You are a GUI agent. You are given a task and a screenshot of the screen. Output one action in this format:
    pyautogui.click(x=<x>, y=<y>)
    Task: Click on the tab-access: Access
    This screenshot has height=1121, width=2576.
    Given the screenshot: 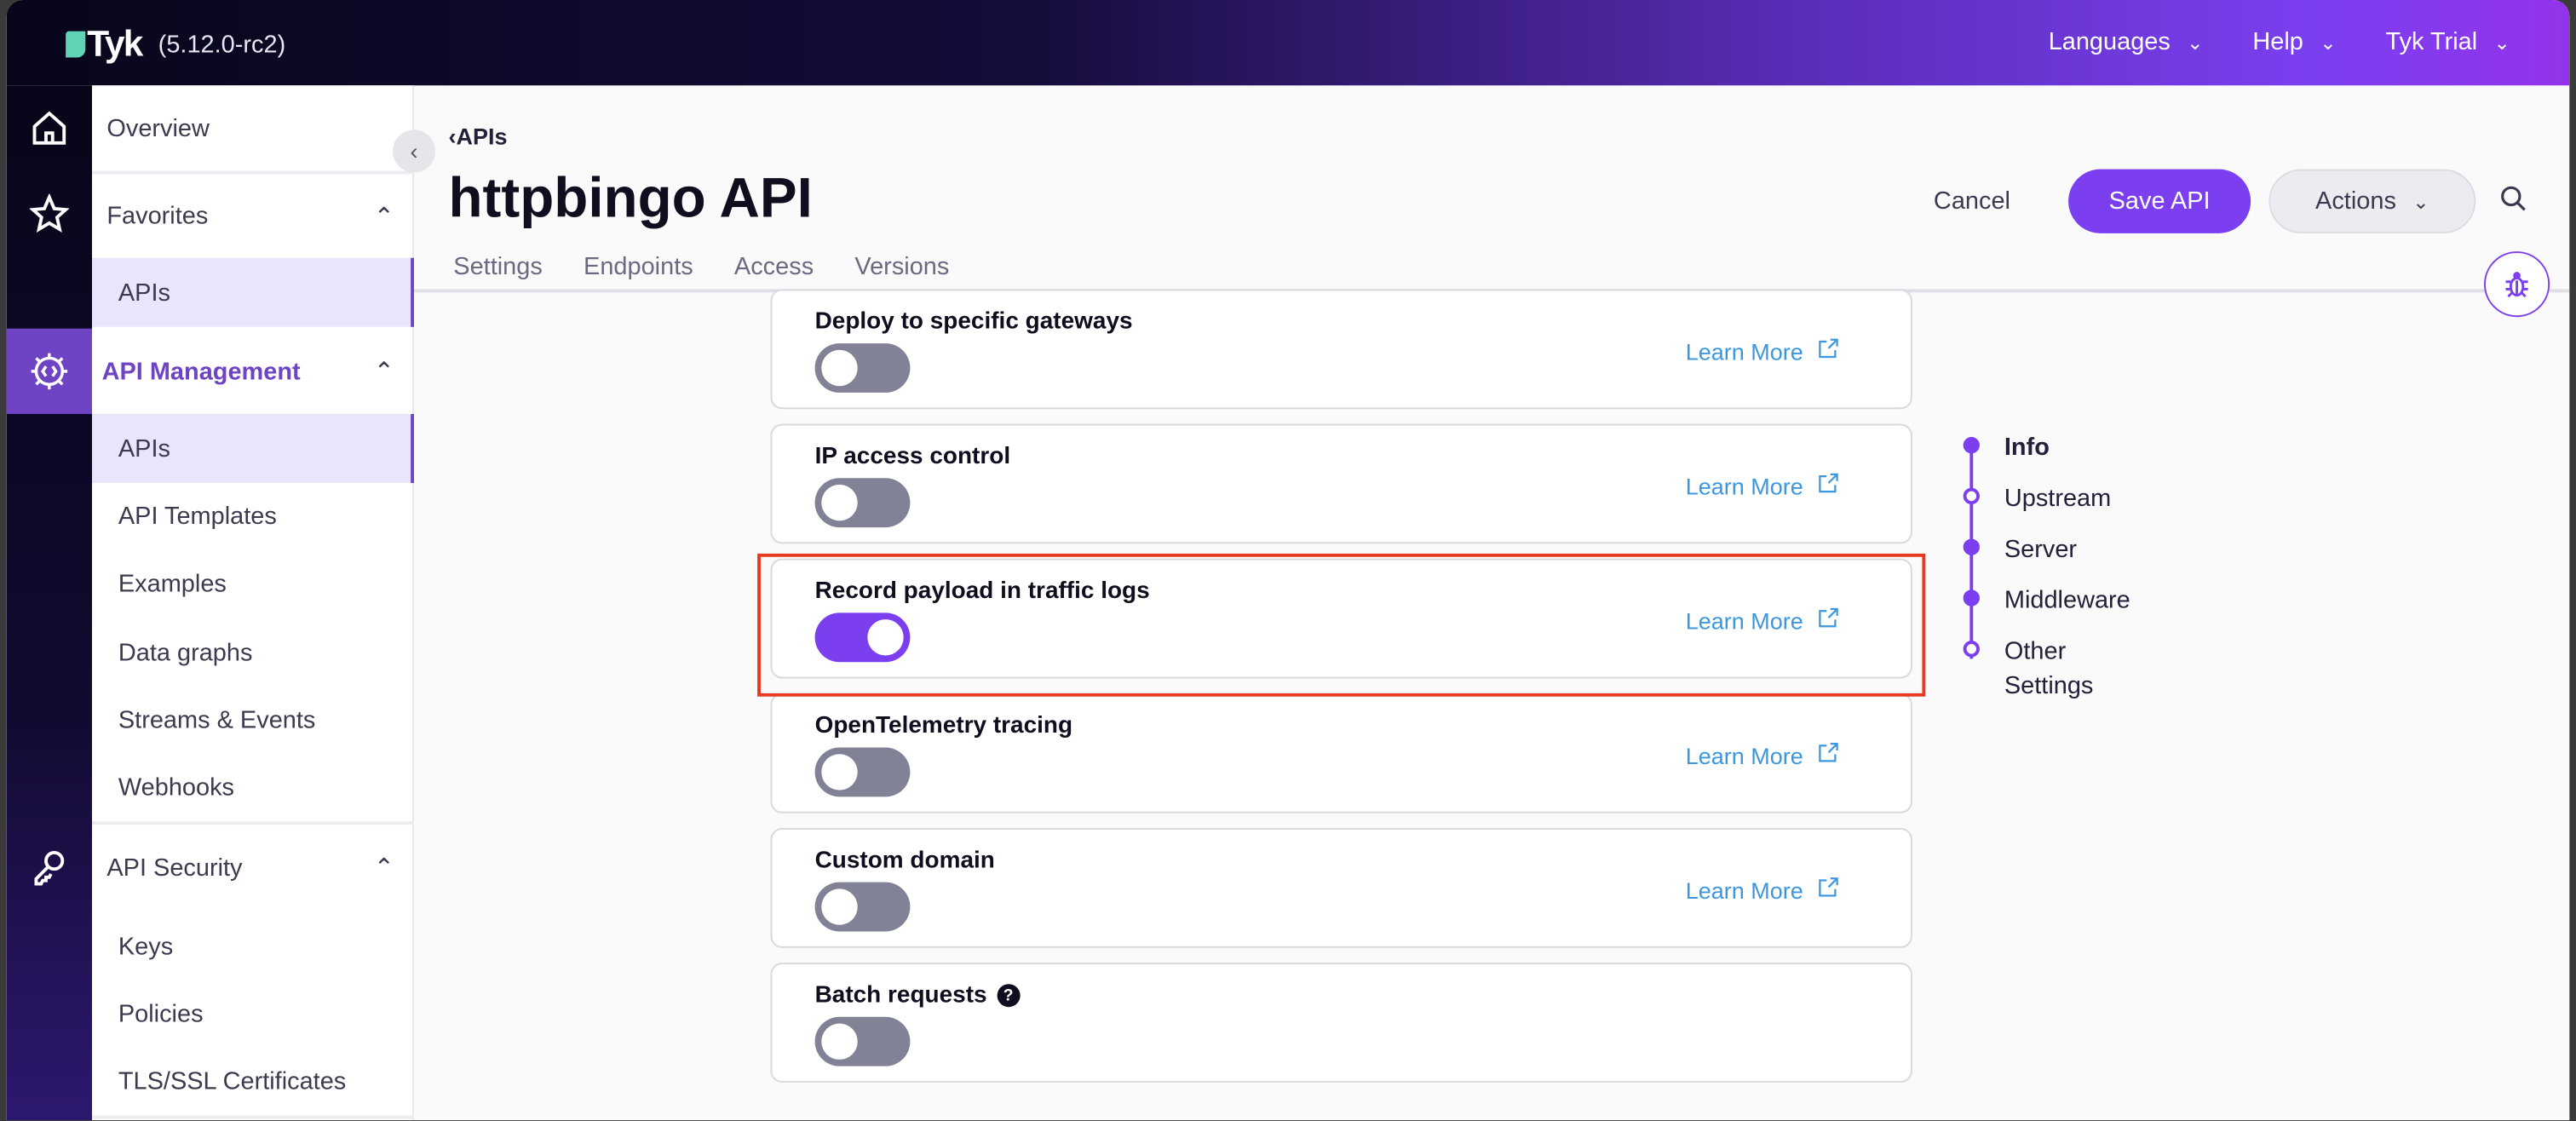 What is the action you would take?
    pyautogui.click(x=774, y=267)
    